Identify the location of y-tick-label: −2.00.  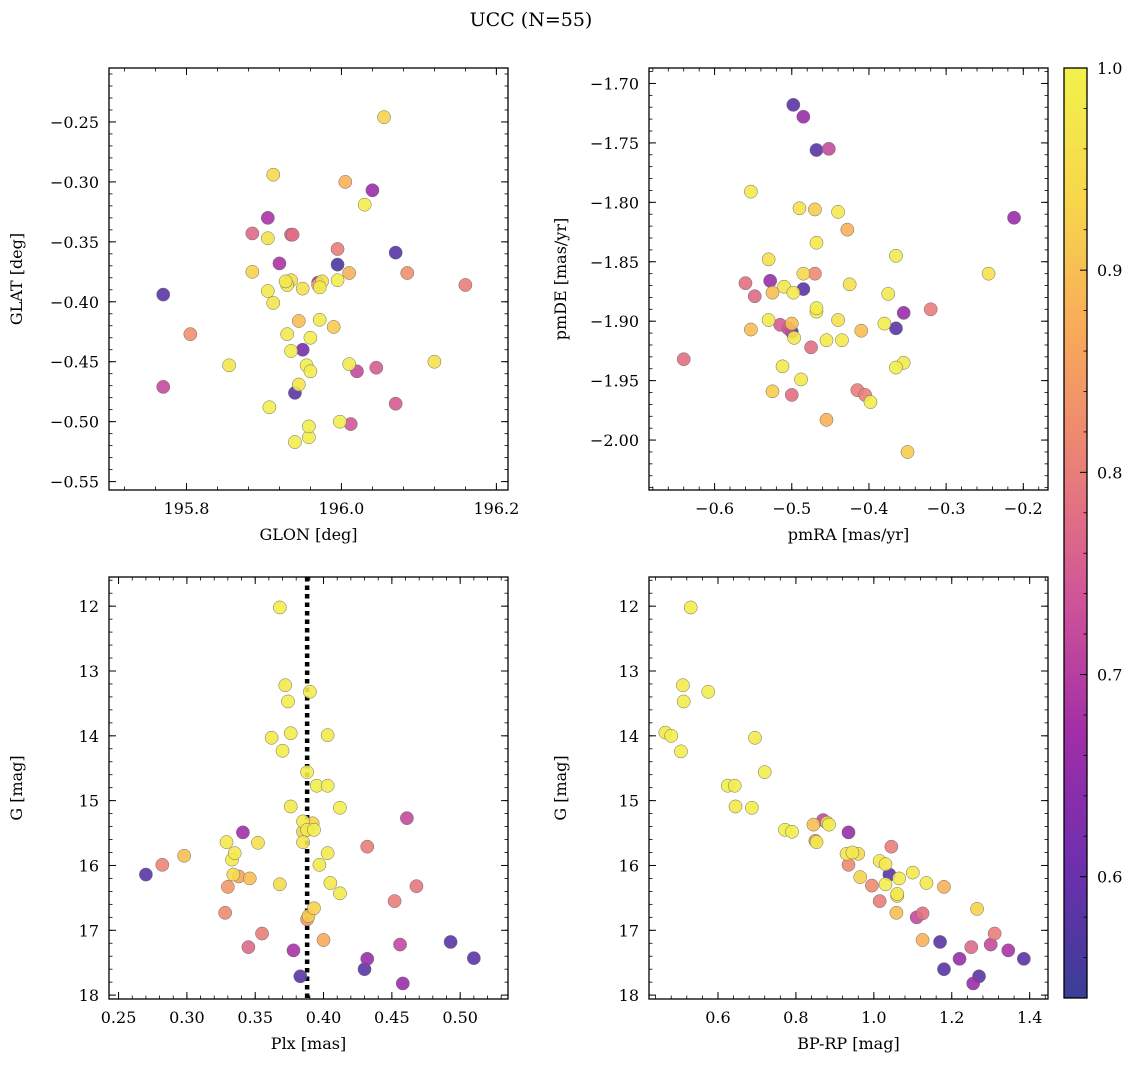
(614, 440).